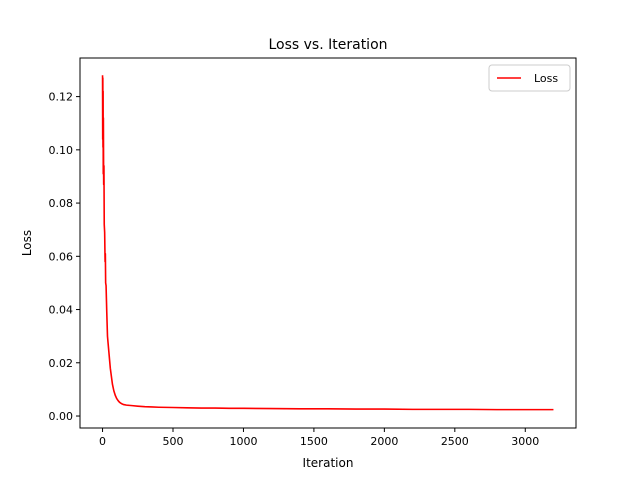  Describe the element at coordinates (61, 97) in the screenshot. I see `y-tick-label: 0.12` at that location.